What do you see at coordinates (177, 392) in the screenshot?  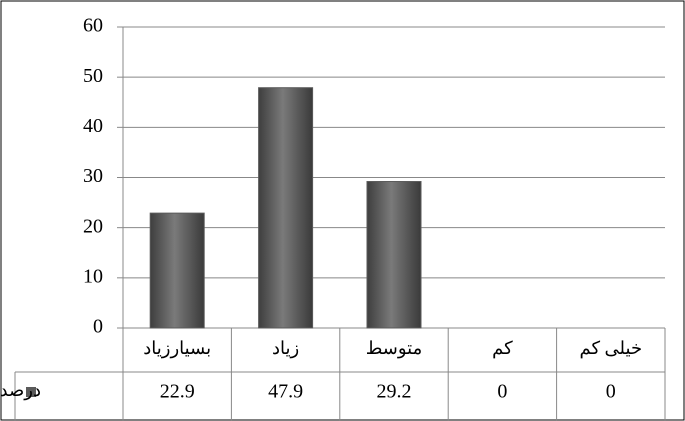 I see `table-value: 22.9` at bounding box center [177, 392].